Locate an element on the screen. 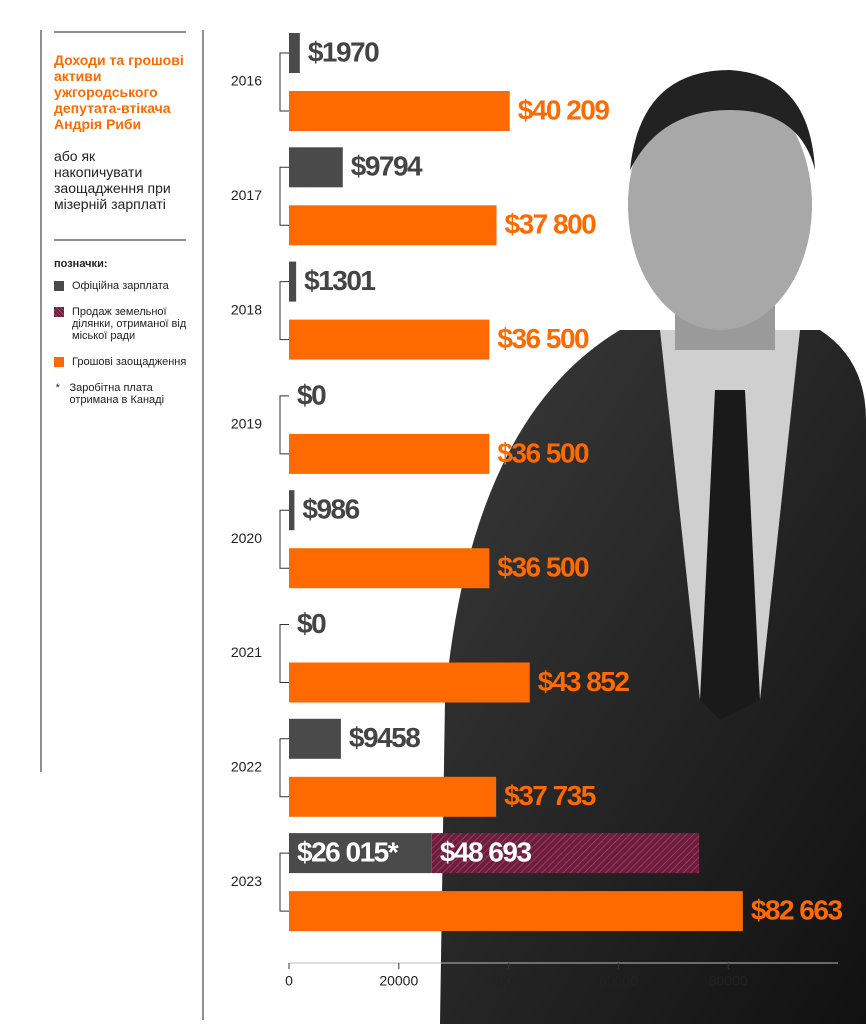 This screenshot has height=1024, width=866. year-label: 2021 is located at coordinates (246, 652).